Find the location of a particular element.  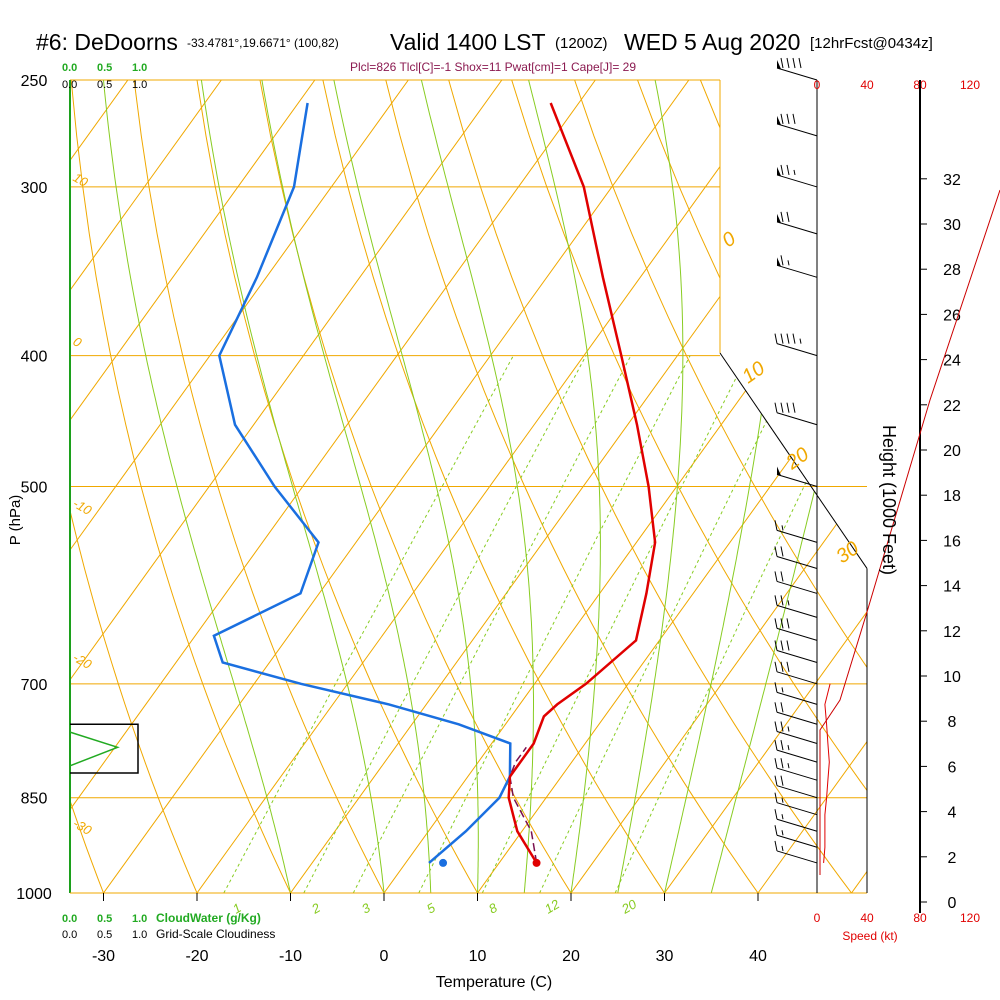

chart-title: #6: DeDoorns is located at coordinates (107, 42).